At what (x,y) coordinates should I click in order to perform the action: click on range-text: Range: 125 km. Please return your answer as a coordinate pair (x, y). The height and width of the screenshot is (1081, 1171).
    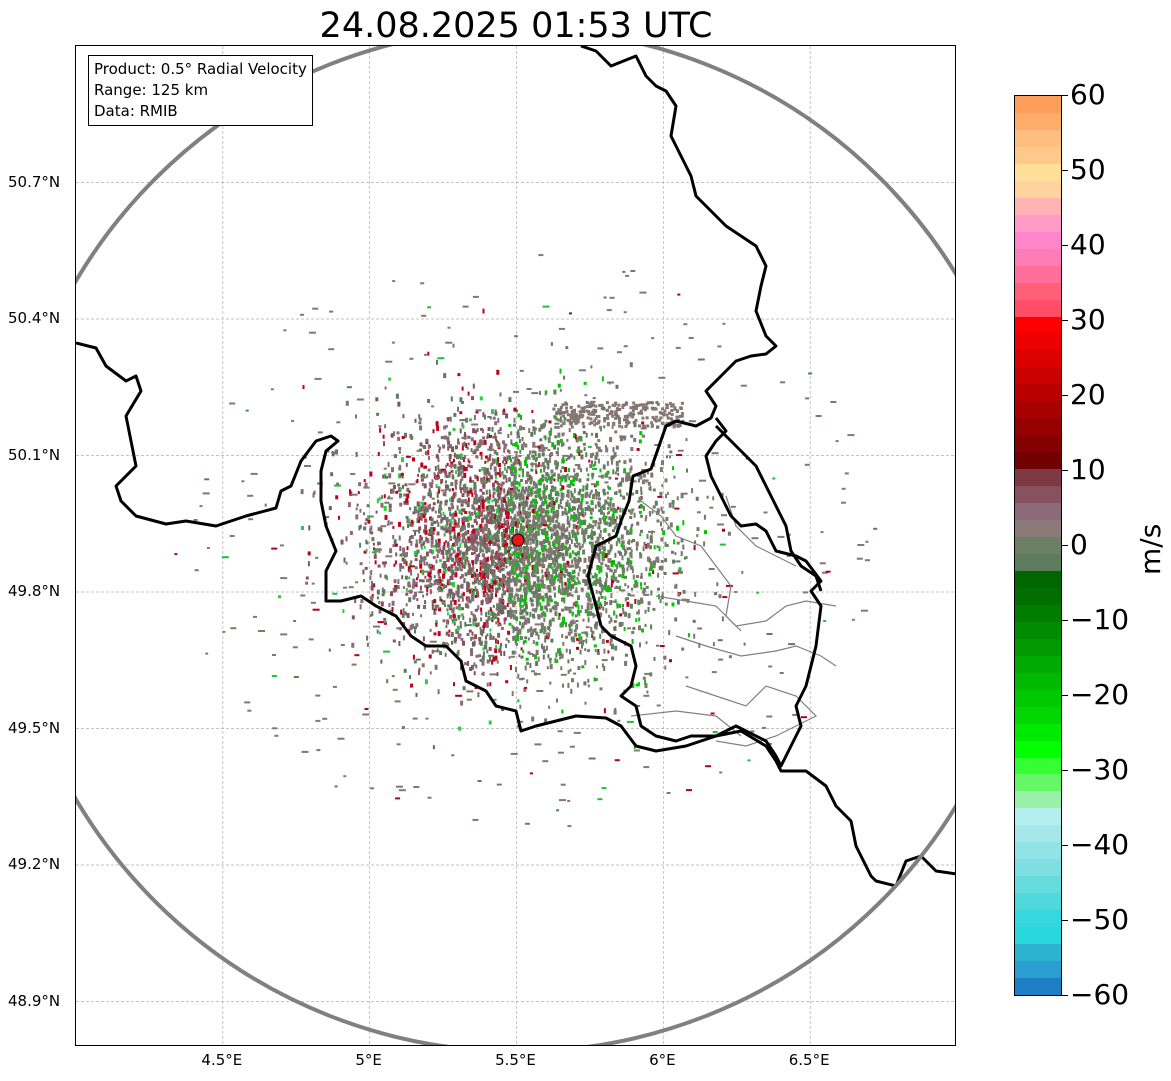
    Looking at the image, I should click on (151, 90).